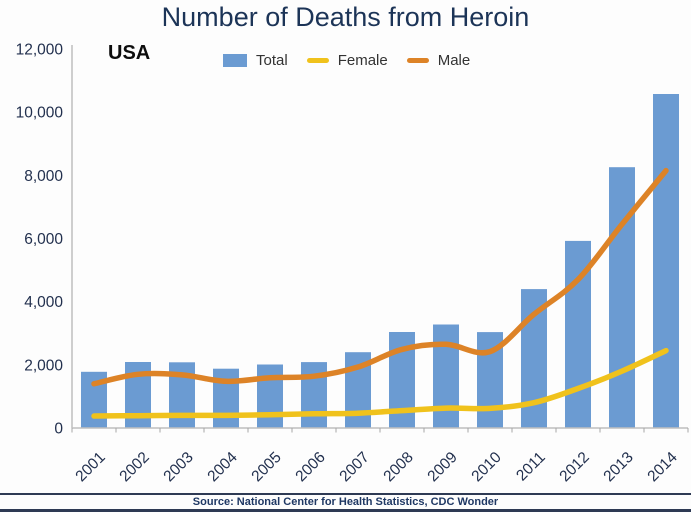  Describe the element at coordinates (40, 50) in the screenshot. I see `y-axis-label: 12,000` at that location.